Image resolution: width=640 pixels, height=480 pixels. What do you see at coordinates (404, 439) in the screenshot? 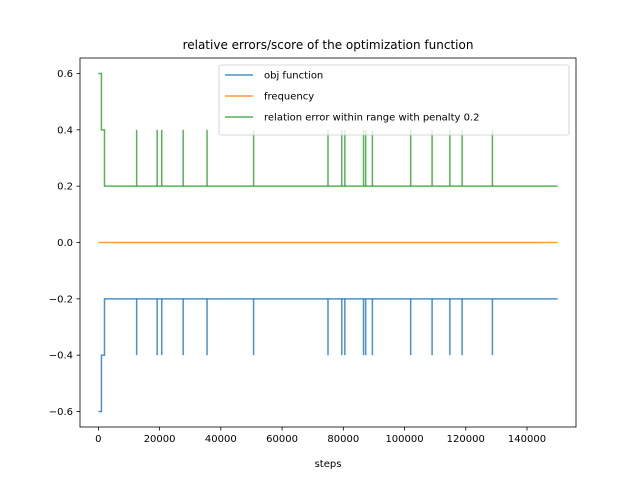
I see `x-tick-label: 100000` at bounding box center [404, 439].